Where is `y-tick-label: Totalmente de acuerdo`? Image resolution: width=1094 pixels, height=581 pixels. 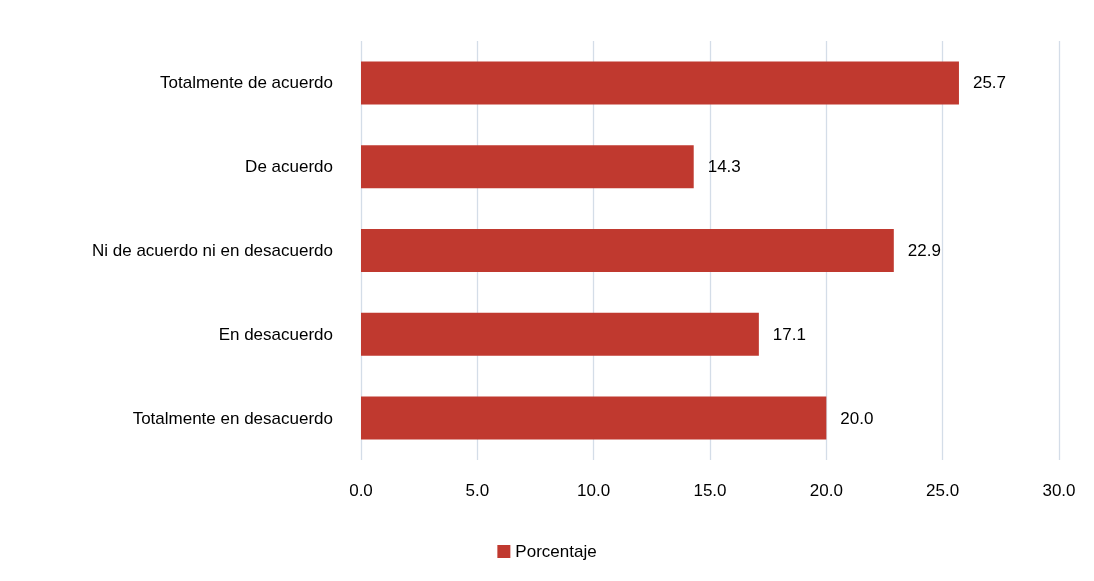 y-tick-label: Totalmente de acuerdo is located at coordinates (246, 83).